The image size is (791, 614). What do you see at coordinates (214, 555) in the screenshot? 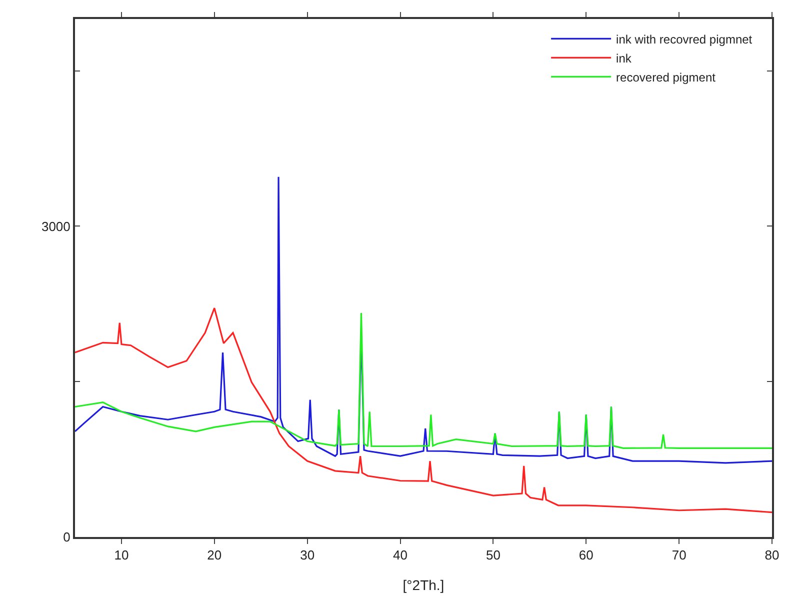
I see `x-tick-label: 20` at bounding box center [214, 555].